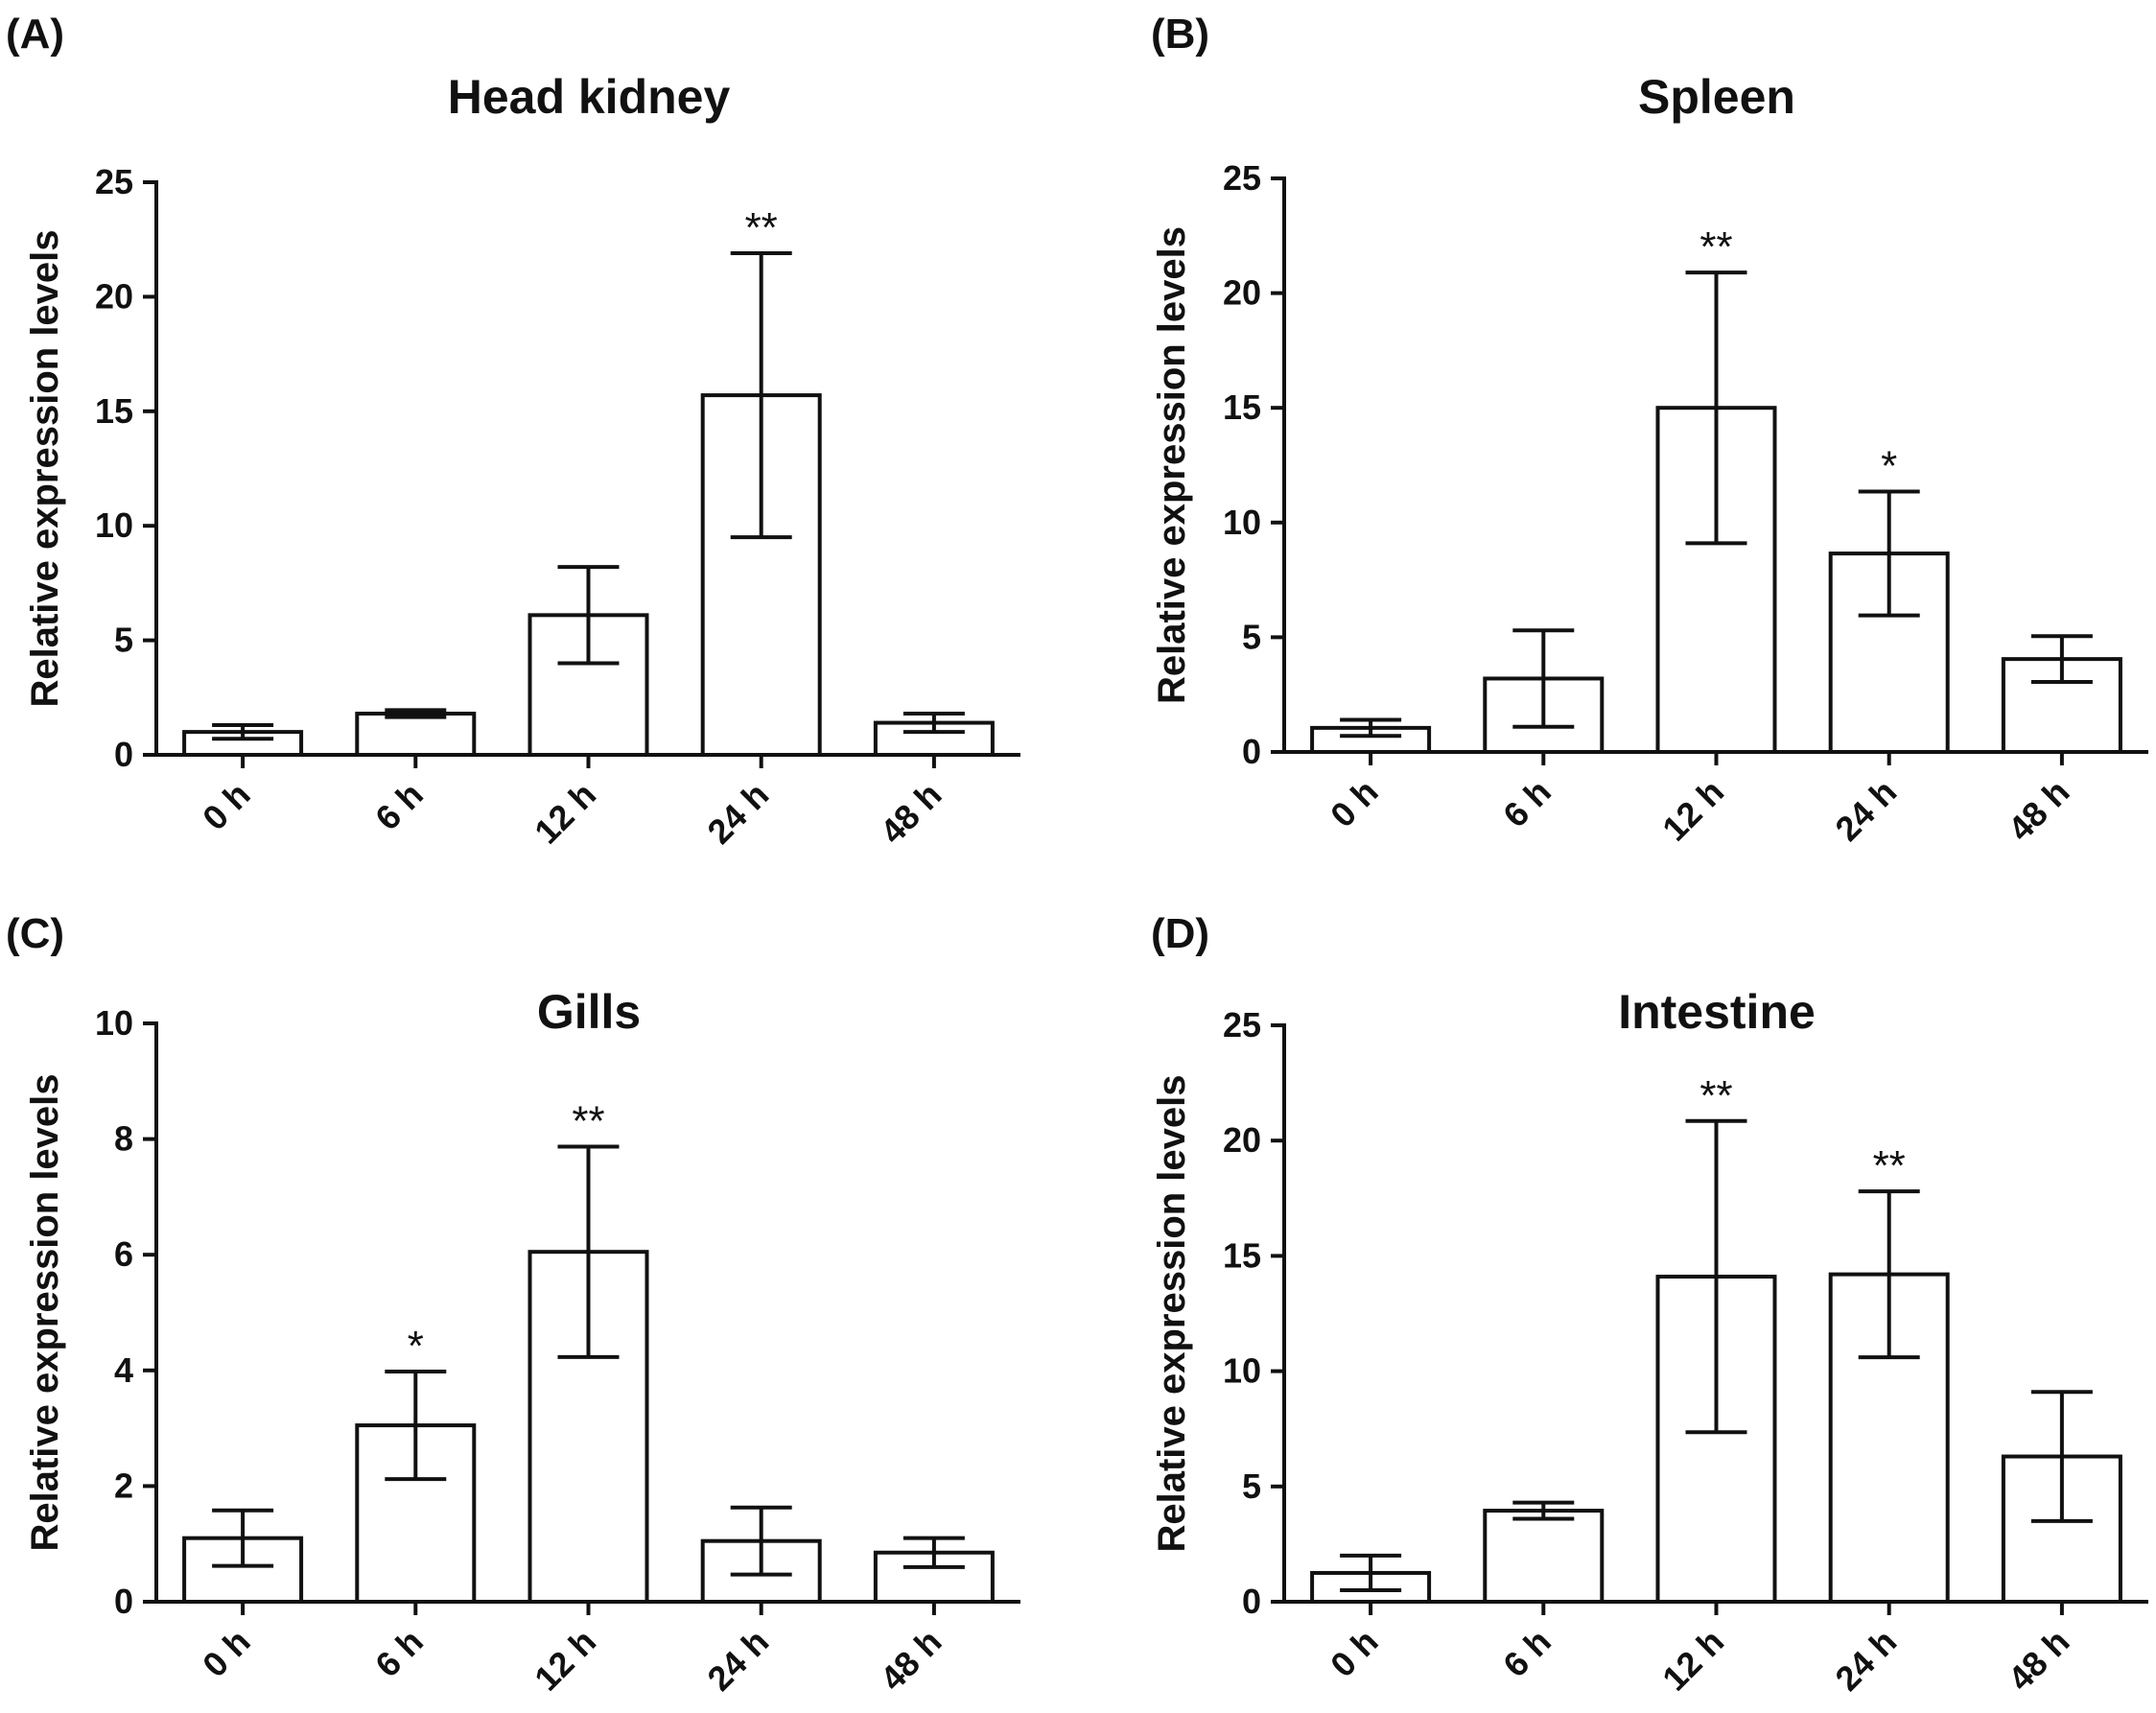 The height and width of the screenshot is (1713, 2156). Describe the element at coordinates (123, 1254) in the screenshot. I see `y-tick-label: 6` at that location.